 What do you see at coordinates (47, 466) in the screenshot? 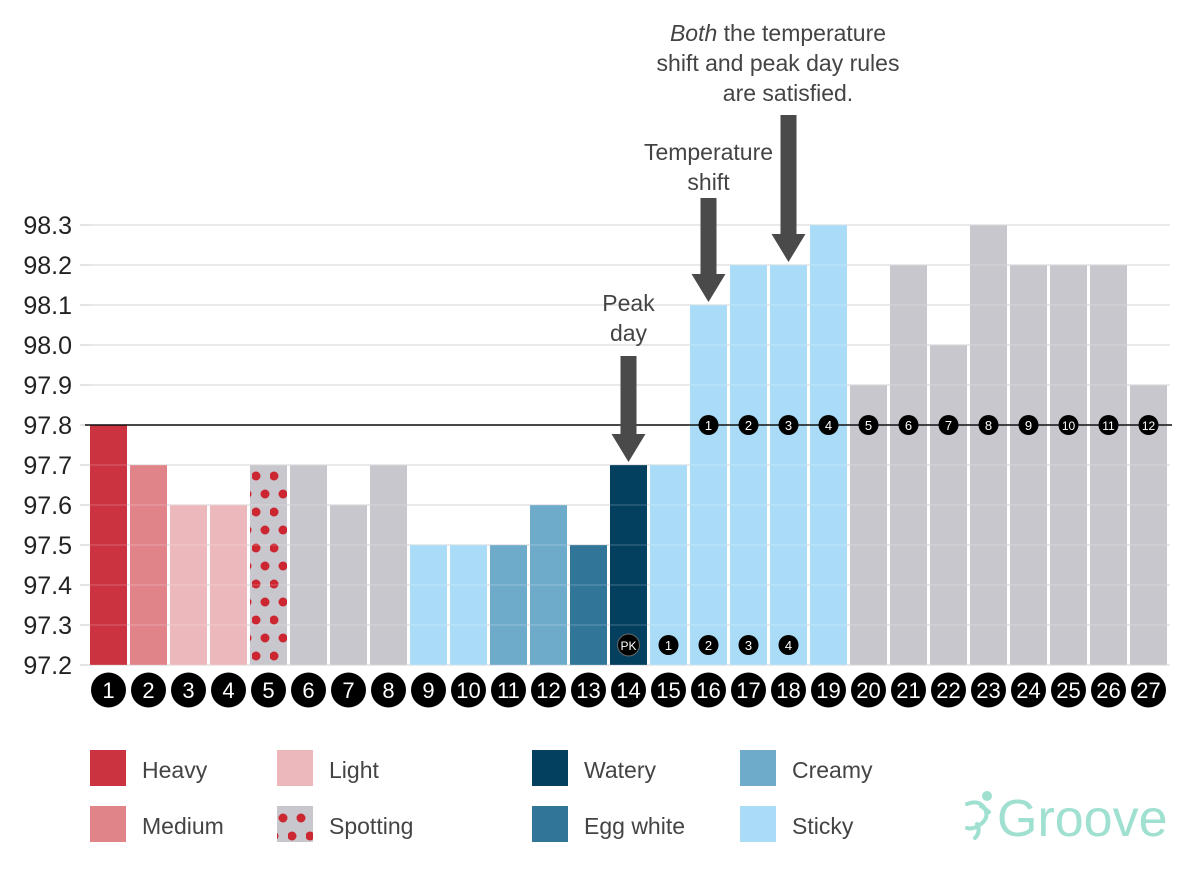
I see `y-tick-label: 97.7` at bounding box center [47, 466].